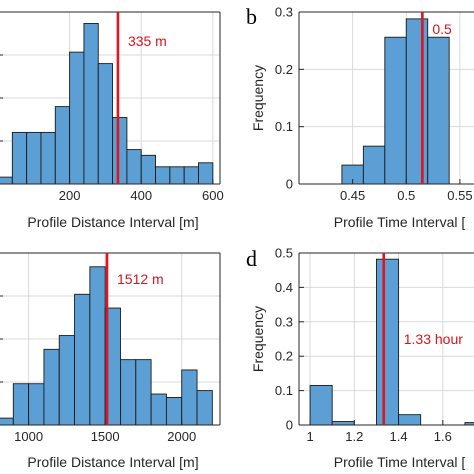 The height and width of the screenshot is (474, 474). Describe the element at coordinates (213, 195) in the screenshot. I see `x-tick-label: 600` at that location.